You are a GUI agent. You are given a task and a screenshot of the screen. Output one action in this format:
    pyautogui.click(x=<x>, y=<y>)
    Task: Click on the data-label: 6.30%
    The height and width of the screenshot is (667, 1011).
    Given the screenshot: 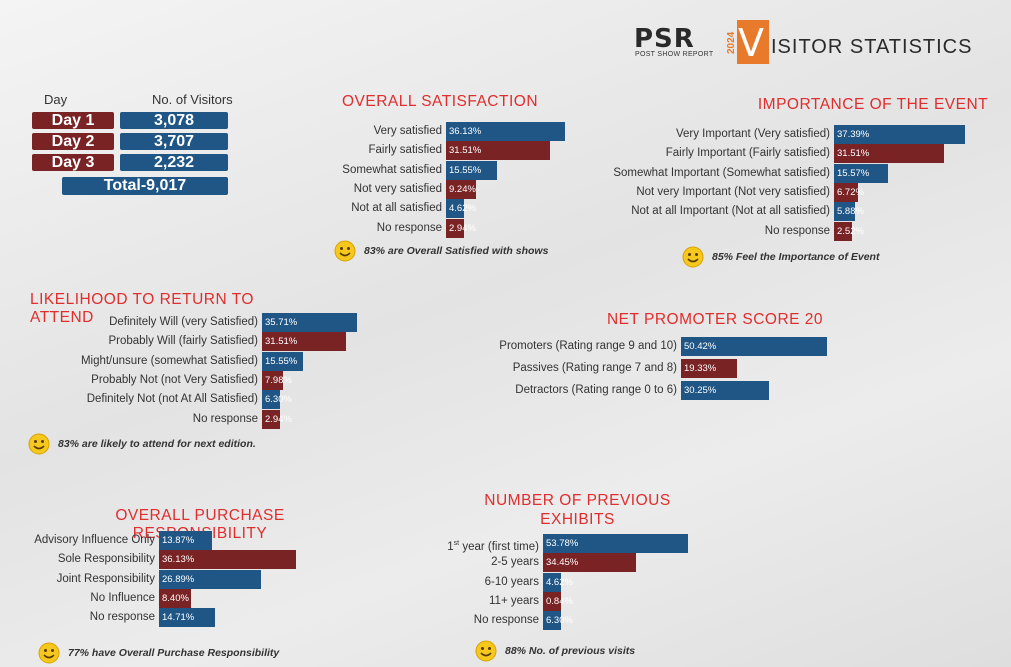 What is the action you would take?
    pyautogui.click(x=278, y=400)
    